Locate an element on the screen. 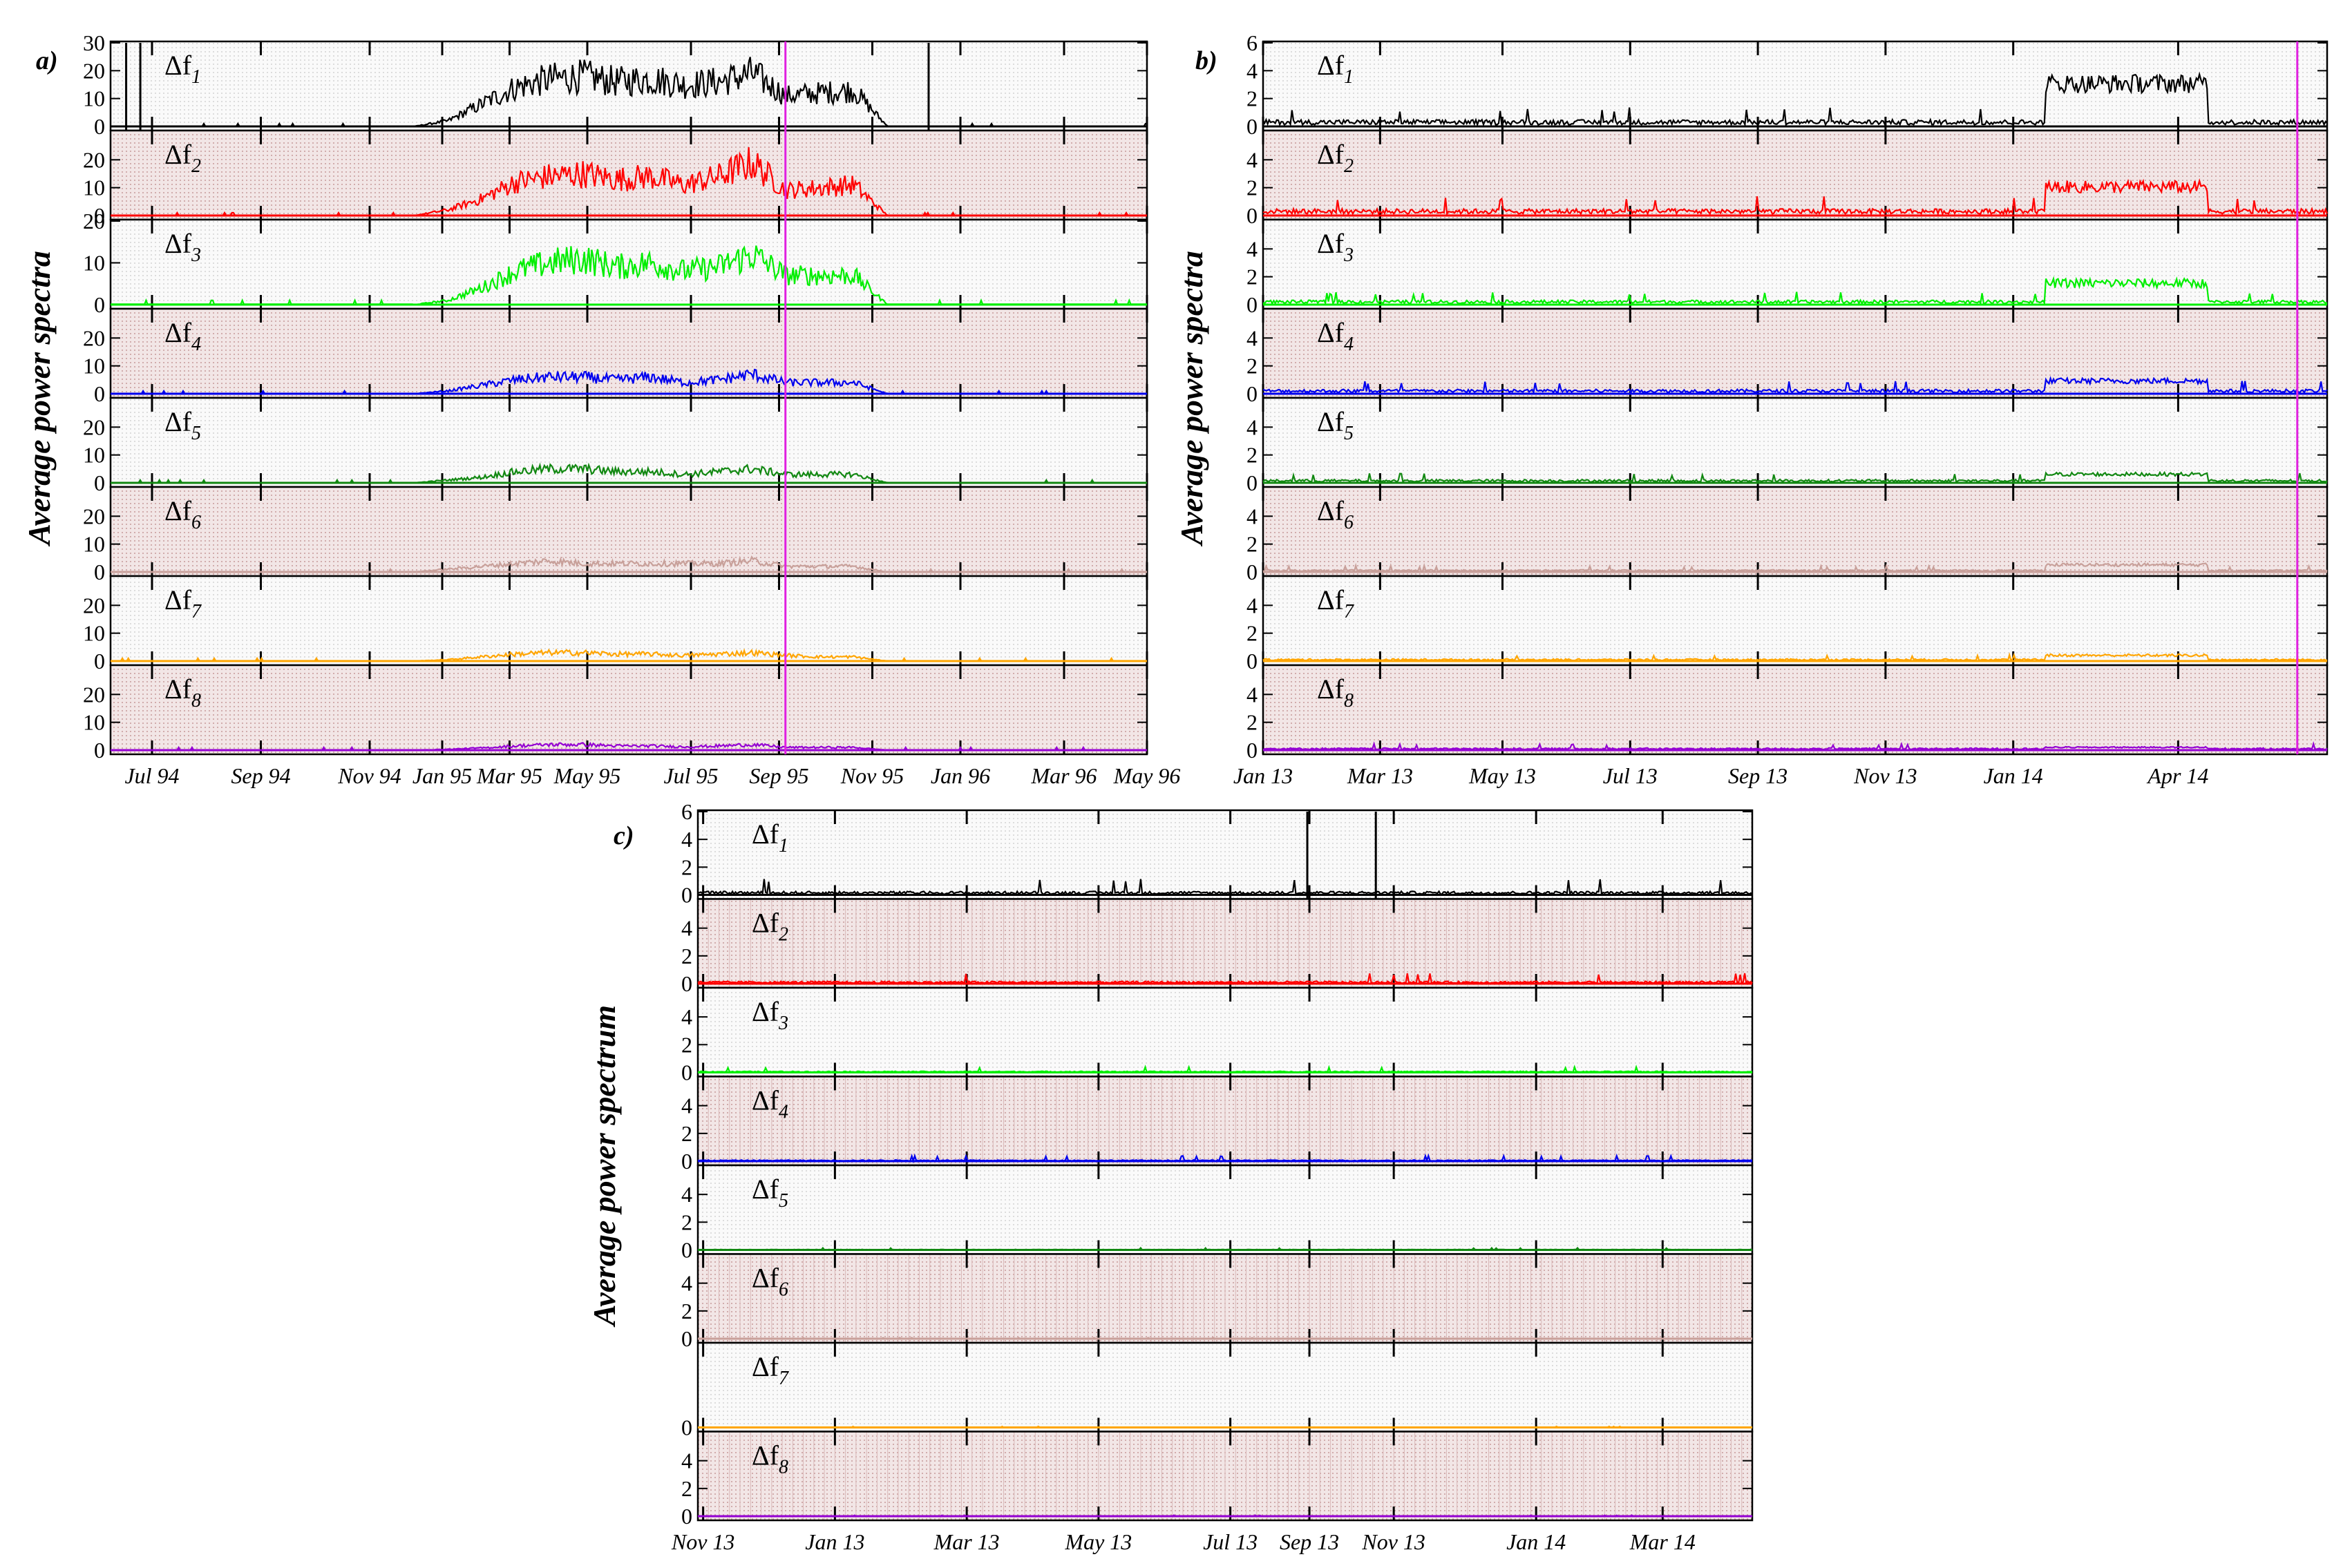 This screenshot has height=1568, width=2352. row-2: 0 10 20 Δf2 is located at coordinates (616, 178).